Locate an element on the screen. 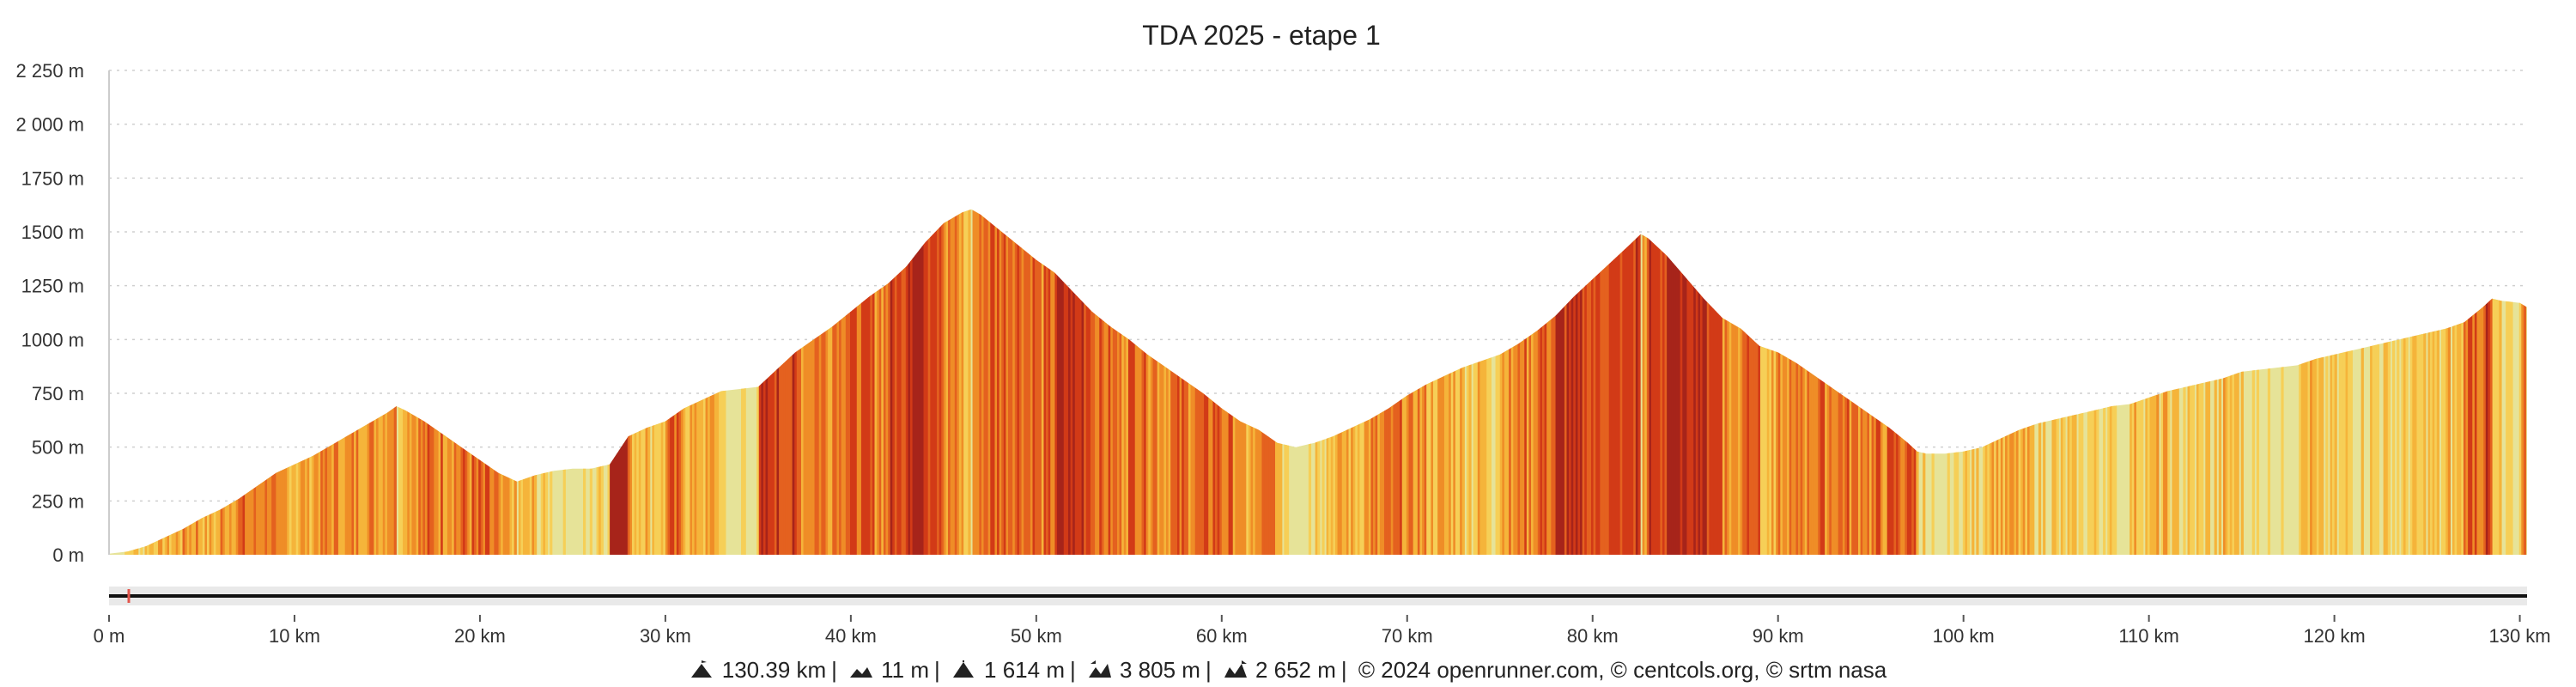 Image resolution: width=2576 pixels, height=687 pixels. range-navigator is located at coordinates (1318, 596).